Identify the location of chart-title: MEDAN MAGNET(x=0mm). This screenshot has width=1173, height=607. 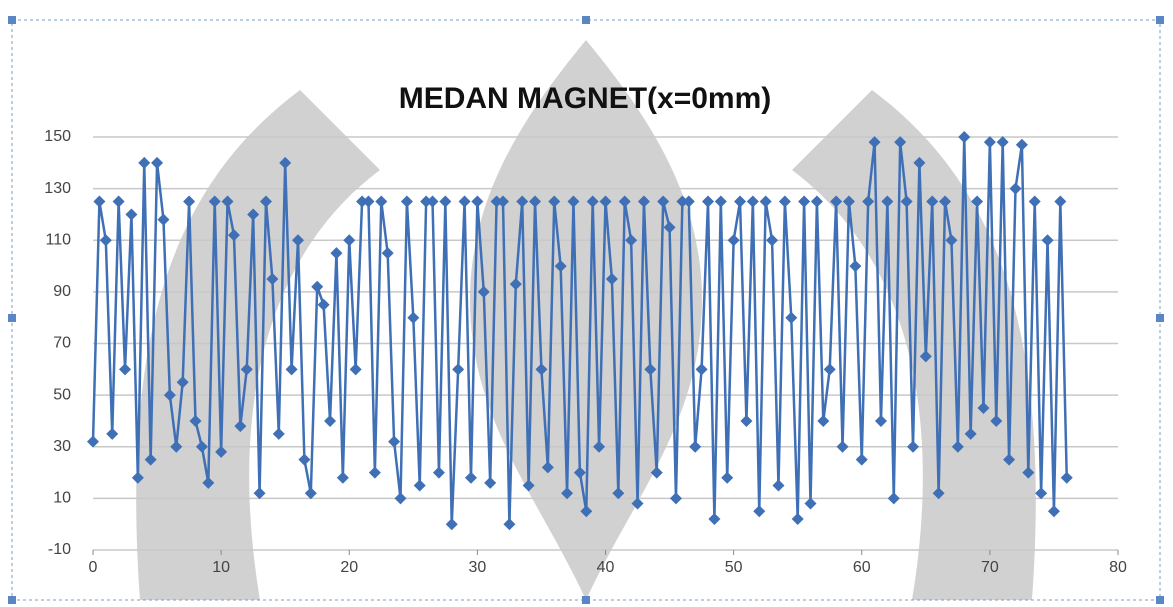
(585, 98).